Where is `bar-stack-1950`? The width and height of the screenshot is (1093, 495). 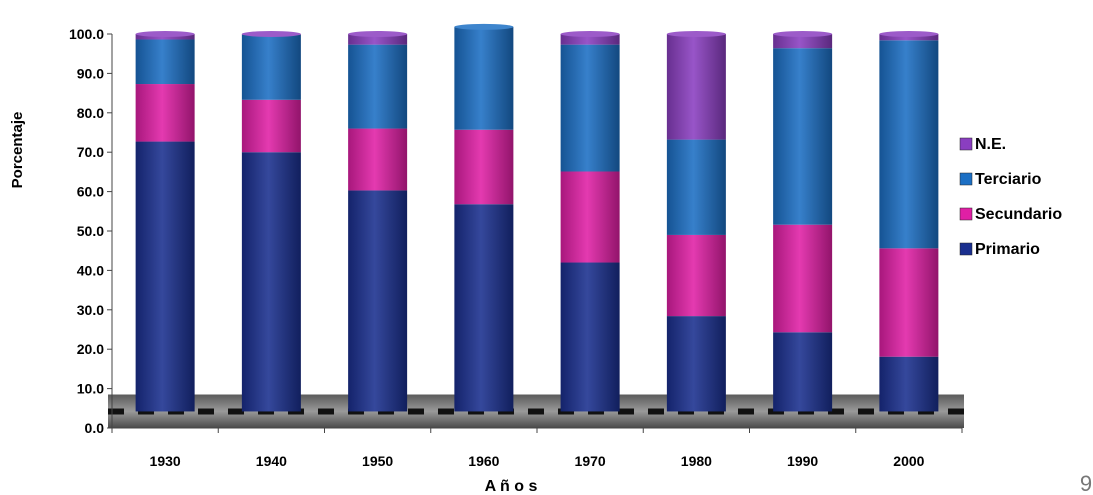 bar-stack-1950 is located at coordinates (378, 221).